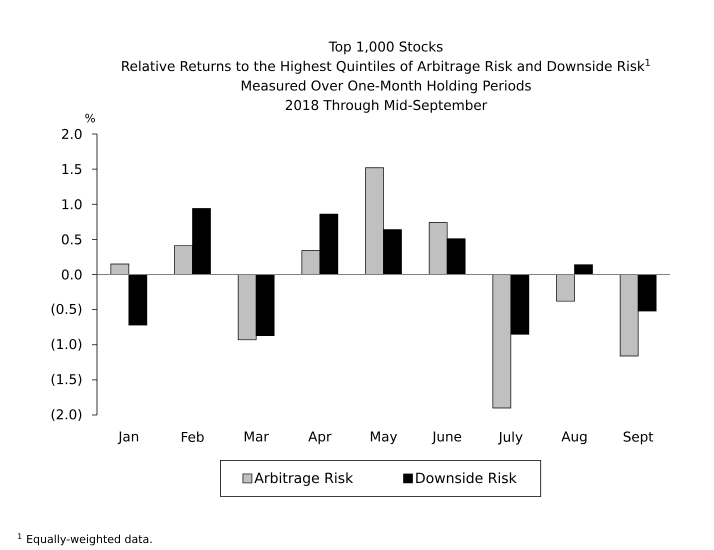  What do you see at coordinates (128, 438) in the screenshot?
I see `x-tick-label: Jan` at bounding box center [128, 438].